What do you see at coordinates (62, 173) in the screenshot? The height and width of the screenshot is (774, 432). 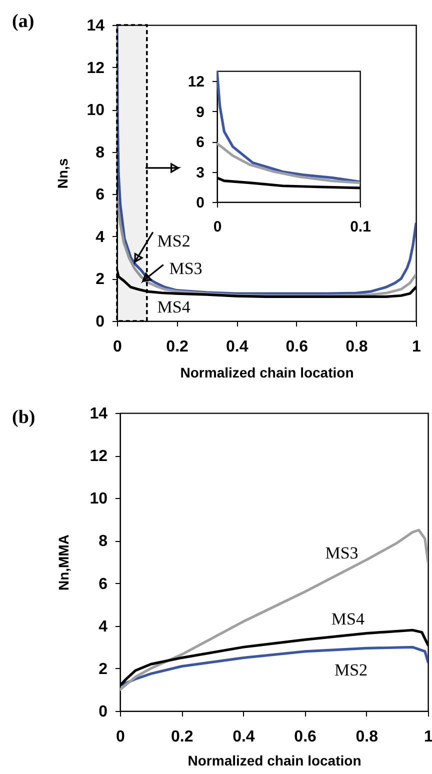 I see `y-axis-title: Nn,s` at bounding box center [62, 173].